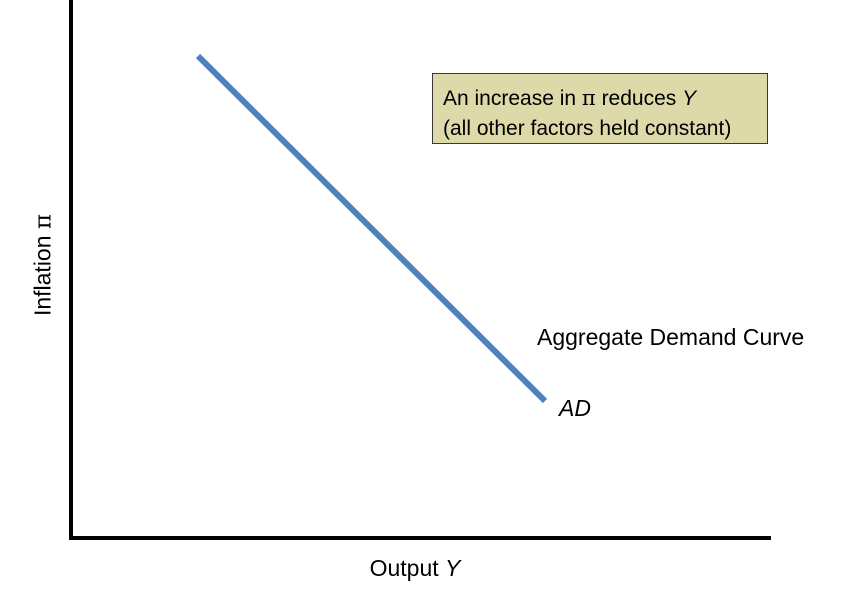  I want to click on curve-title: Aggregate Demand Curve, so click(671, 337).